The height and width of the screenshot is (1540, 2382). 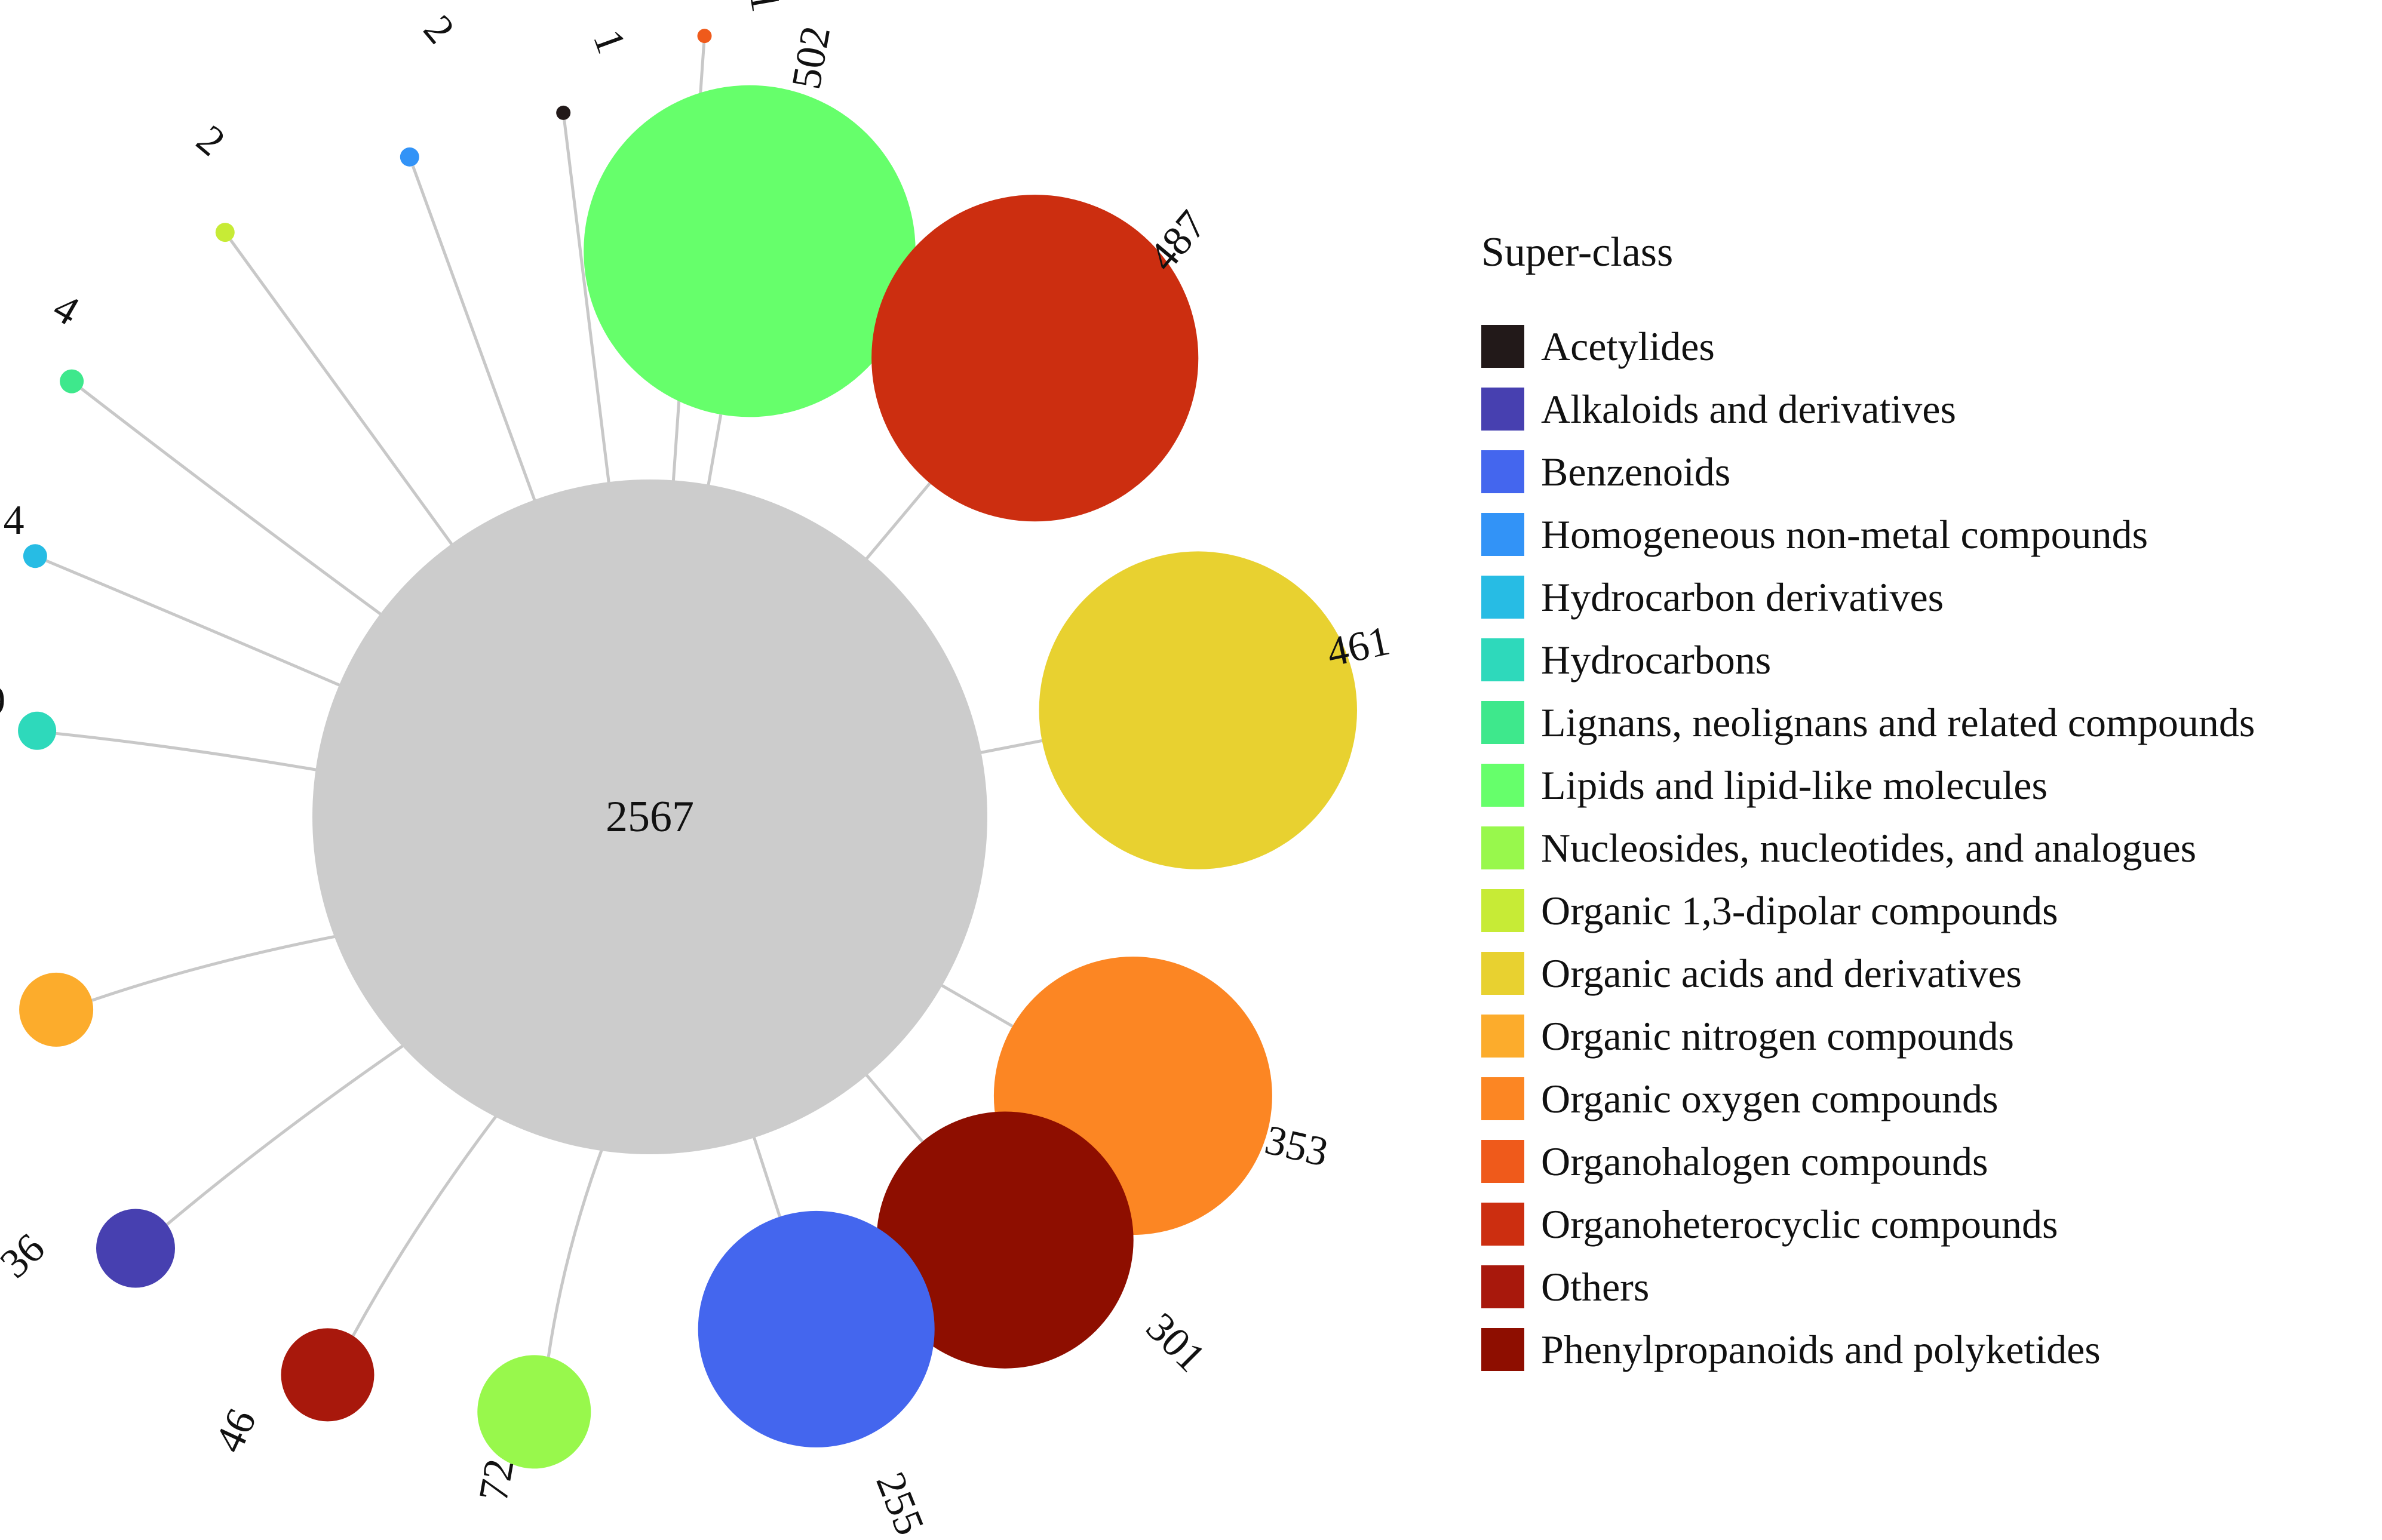 What do you see at coordinates (1577, 252) in the screenshot?
I see `legend-title: Super-class` at bounding box center [1577, 252].